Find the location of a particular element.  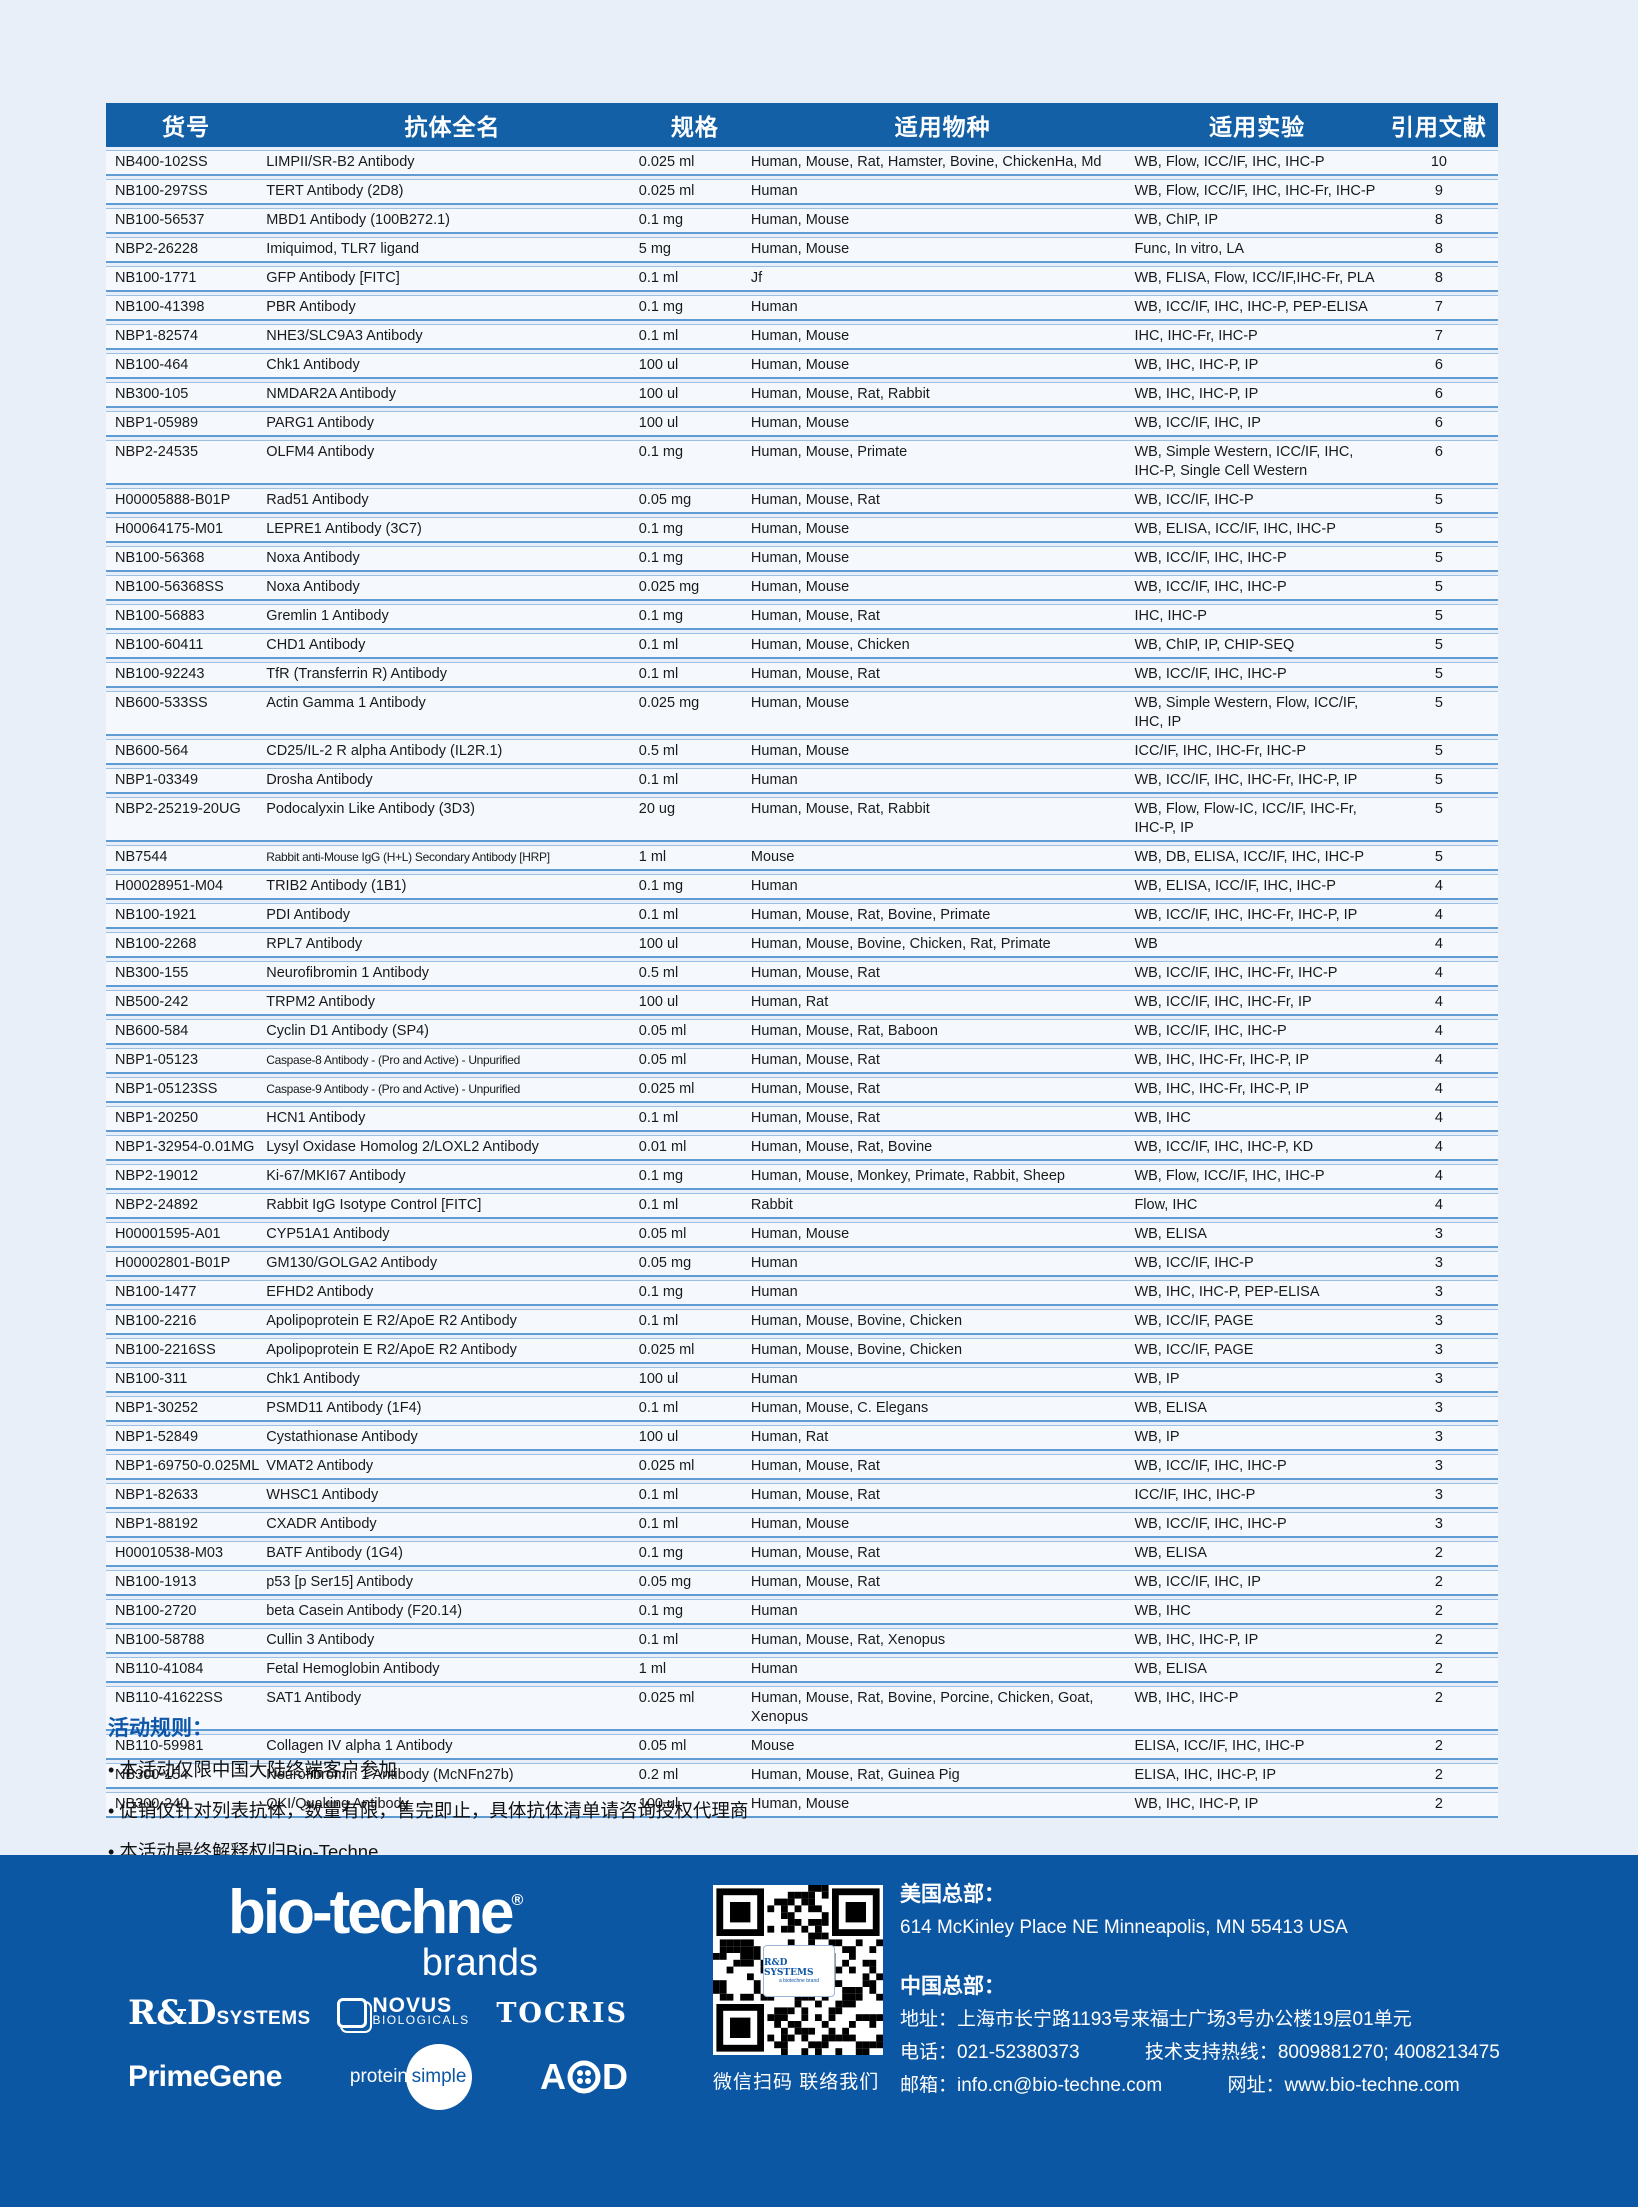

cell-apps: ICC/IF, IHC, IHC-P is located at coordinates (1257, 1496).